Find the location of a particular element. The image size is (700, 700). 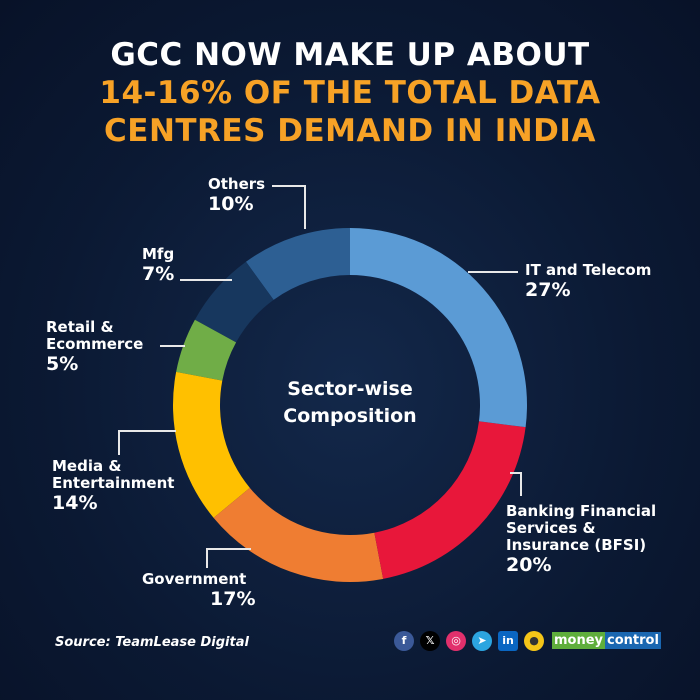

slice-label: Mfg is located at coordinates (158, 254).